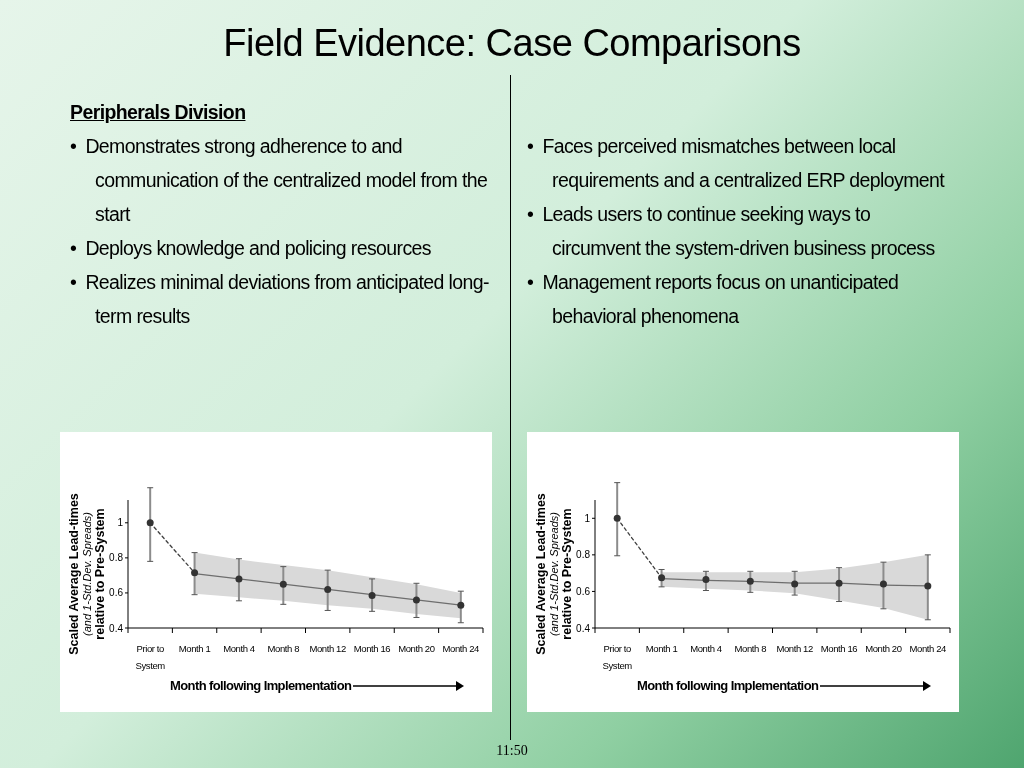 This screenshot has height=768, width=1024. What do you see at coordinates (713, 299) in the screenshot?
I see `text: • Management reports focus on unanticipated behavioral phenomena` at bounding box center [713, 299].